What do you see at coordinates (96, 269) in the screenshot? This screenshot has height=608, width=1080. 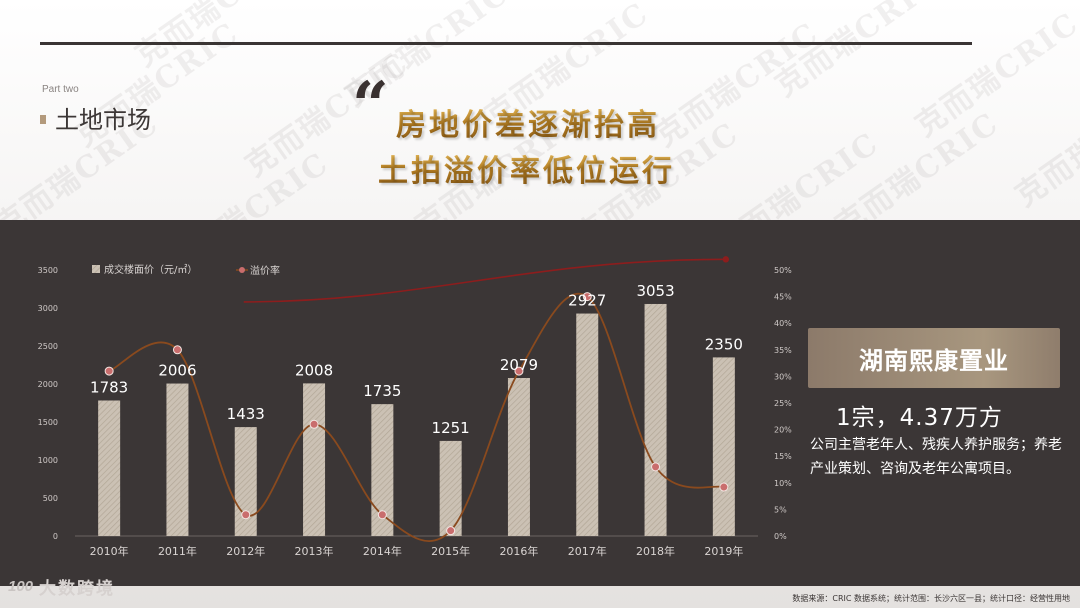 I see `legend-bar-swatch` at bounding box center [96, 269].